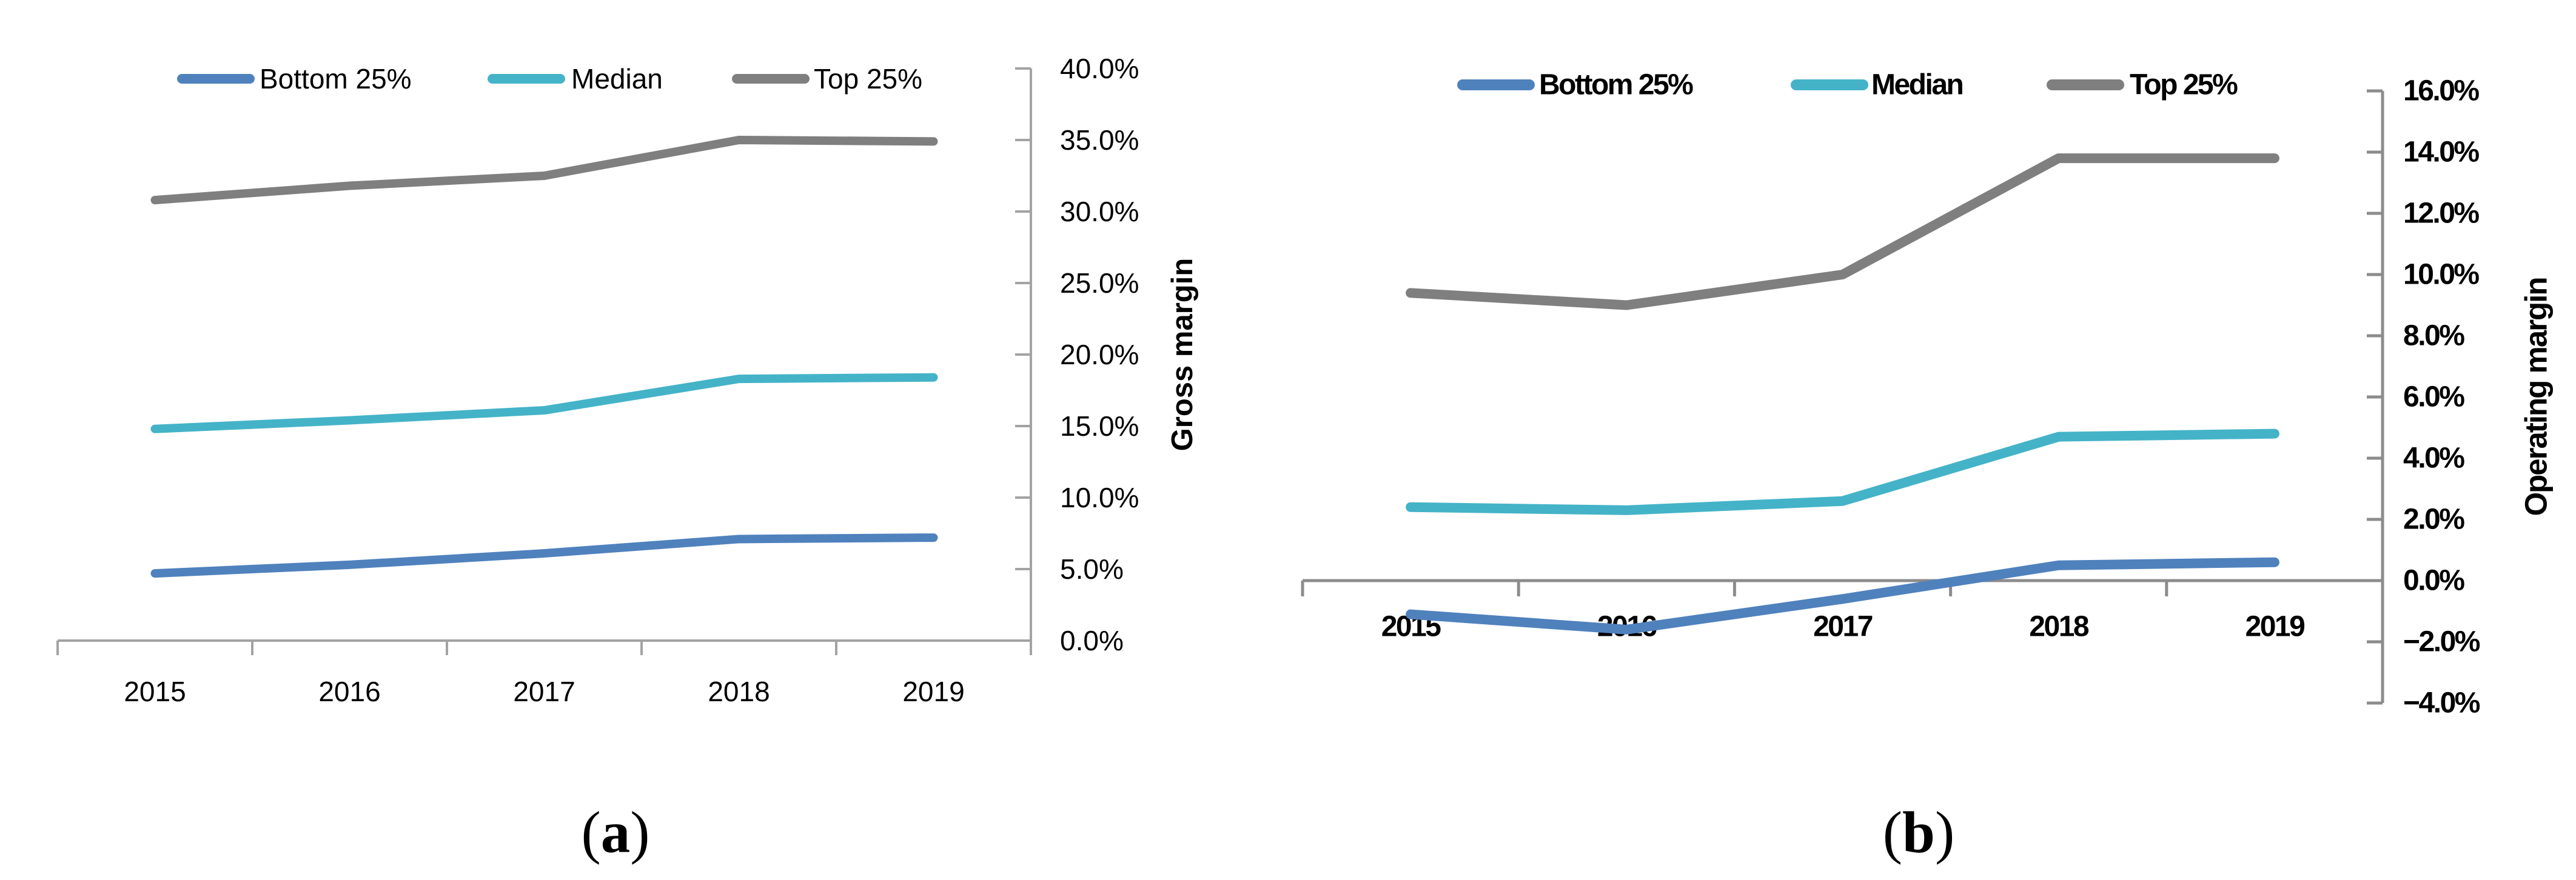 This screenshot has height=880, width=2576. What do you see at coordinates (2433, 581) in the screenshot?
I see `y-tick-label-b: 0.0%` at bounding box center [2433, 581].